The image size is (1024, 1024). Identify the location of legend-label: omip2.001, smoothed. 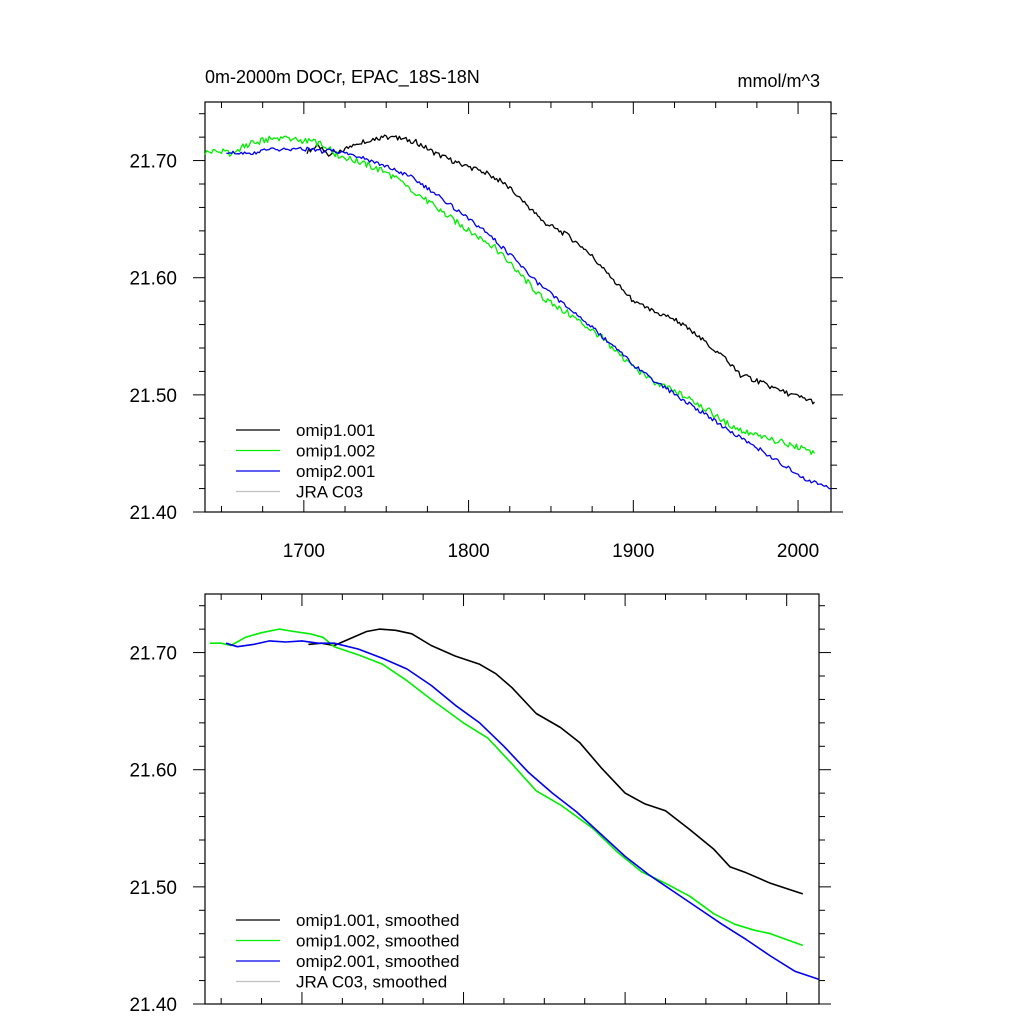
(378, 961).